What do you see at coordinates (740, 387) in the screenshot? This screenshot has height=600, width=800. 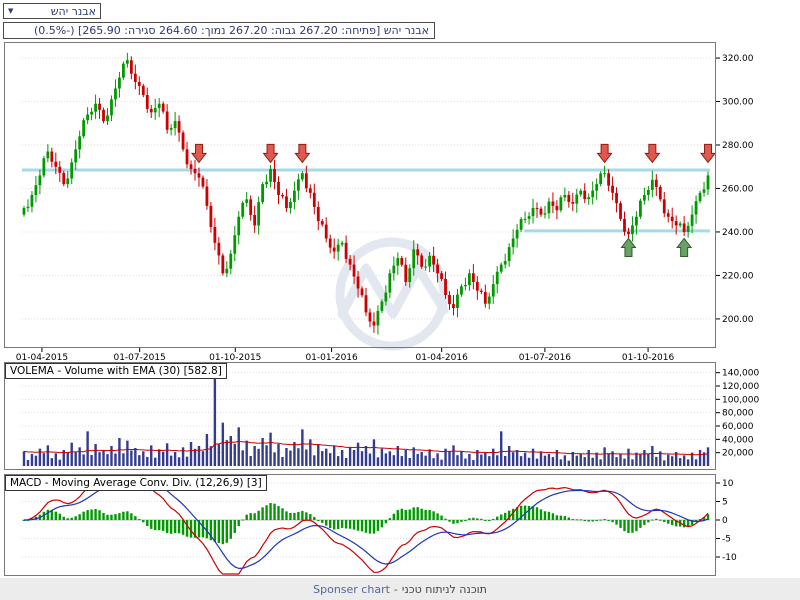 I see `svg-text: 120,000` at bounding box center [740, 387].